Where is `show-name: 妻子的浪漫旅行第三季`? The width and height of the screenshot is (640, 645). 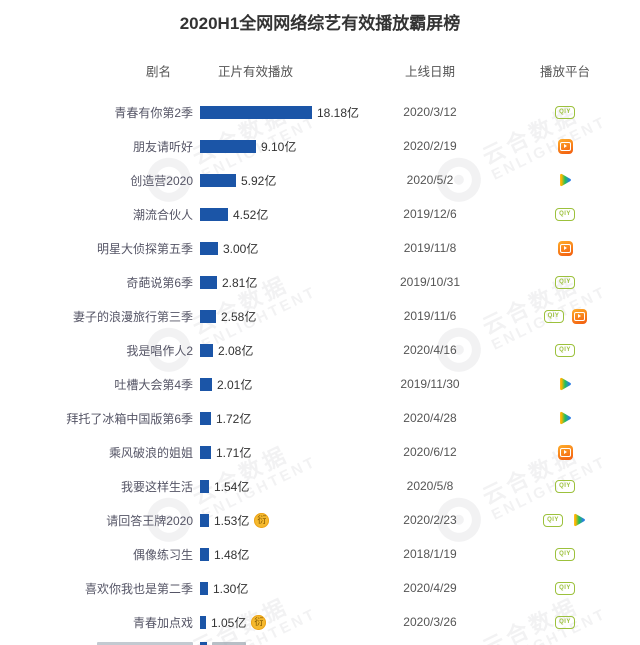 show-name: 妻子的浪漫旅行第三季 is located at coordinates (132, 316).